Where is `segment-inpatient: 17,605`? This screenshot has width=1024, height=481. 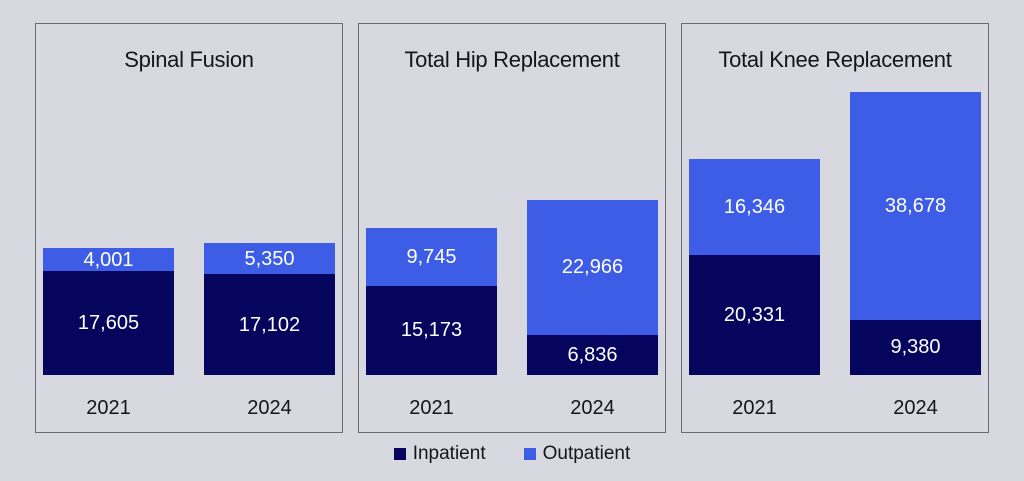 segment-inpatient: 17,605 is located at coordinates (108, 323).